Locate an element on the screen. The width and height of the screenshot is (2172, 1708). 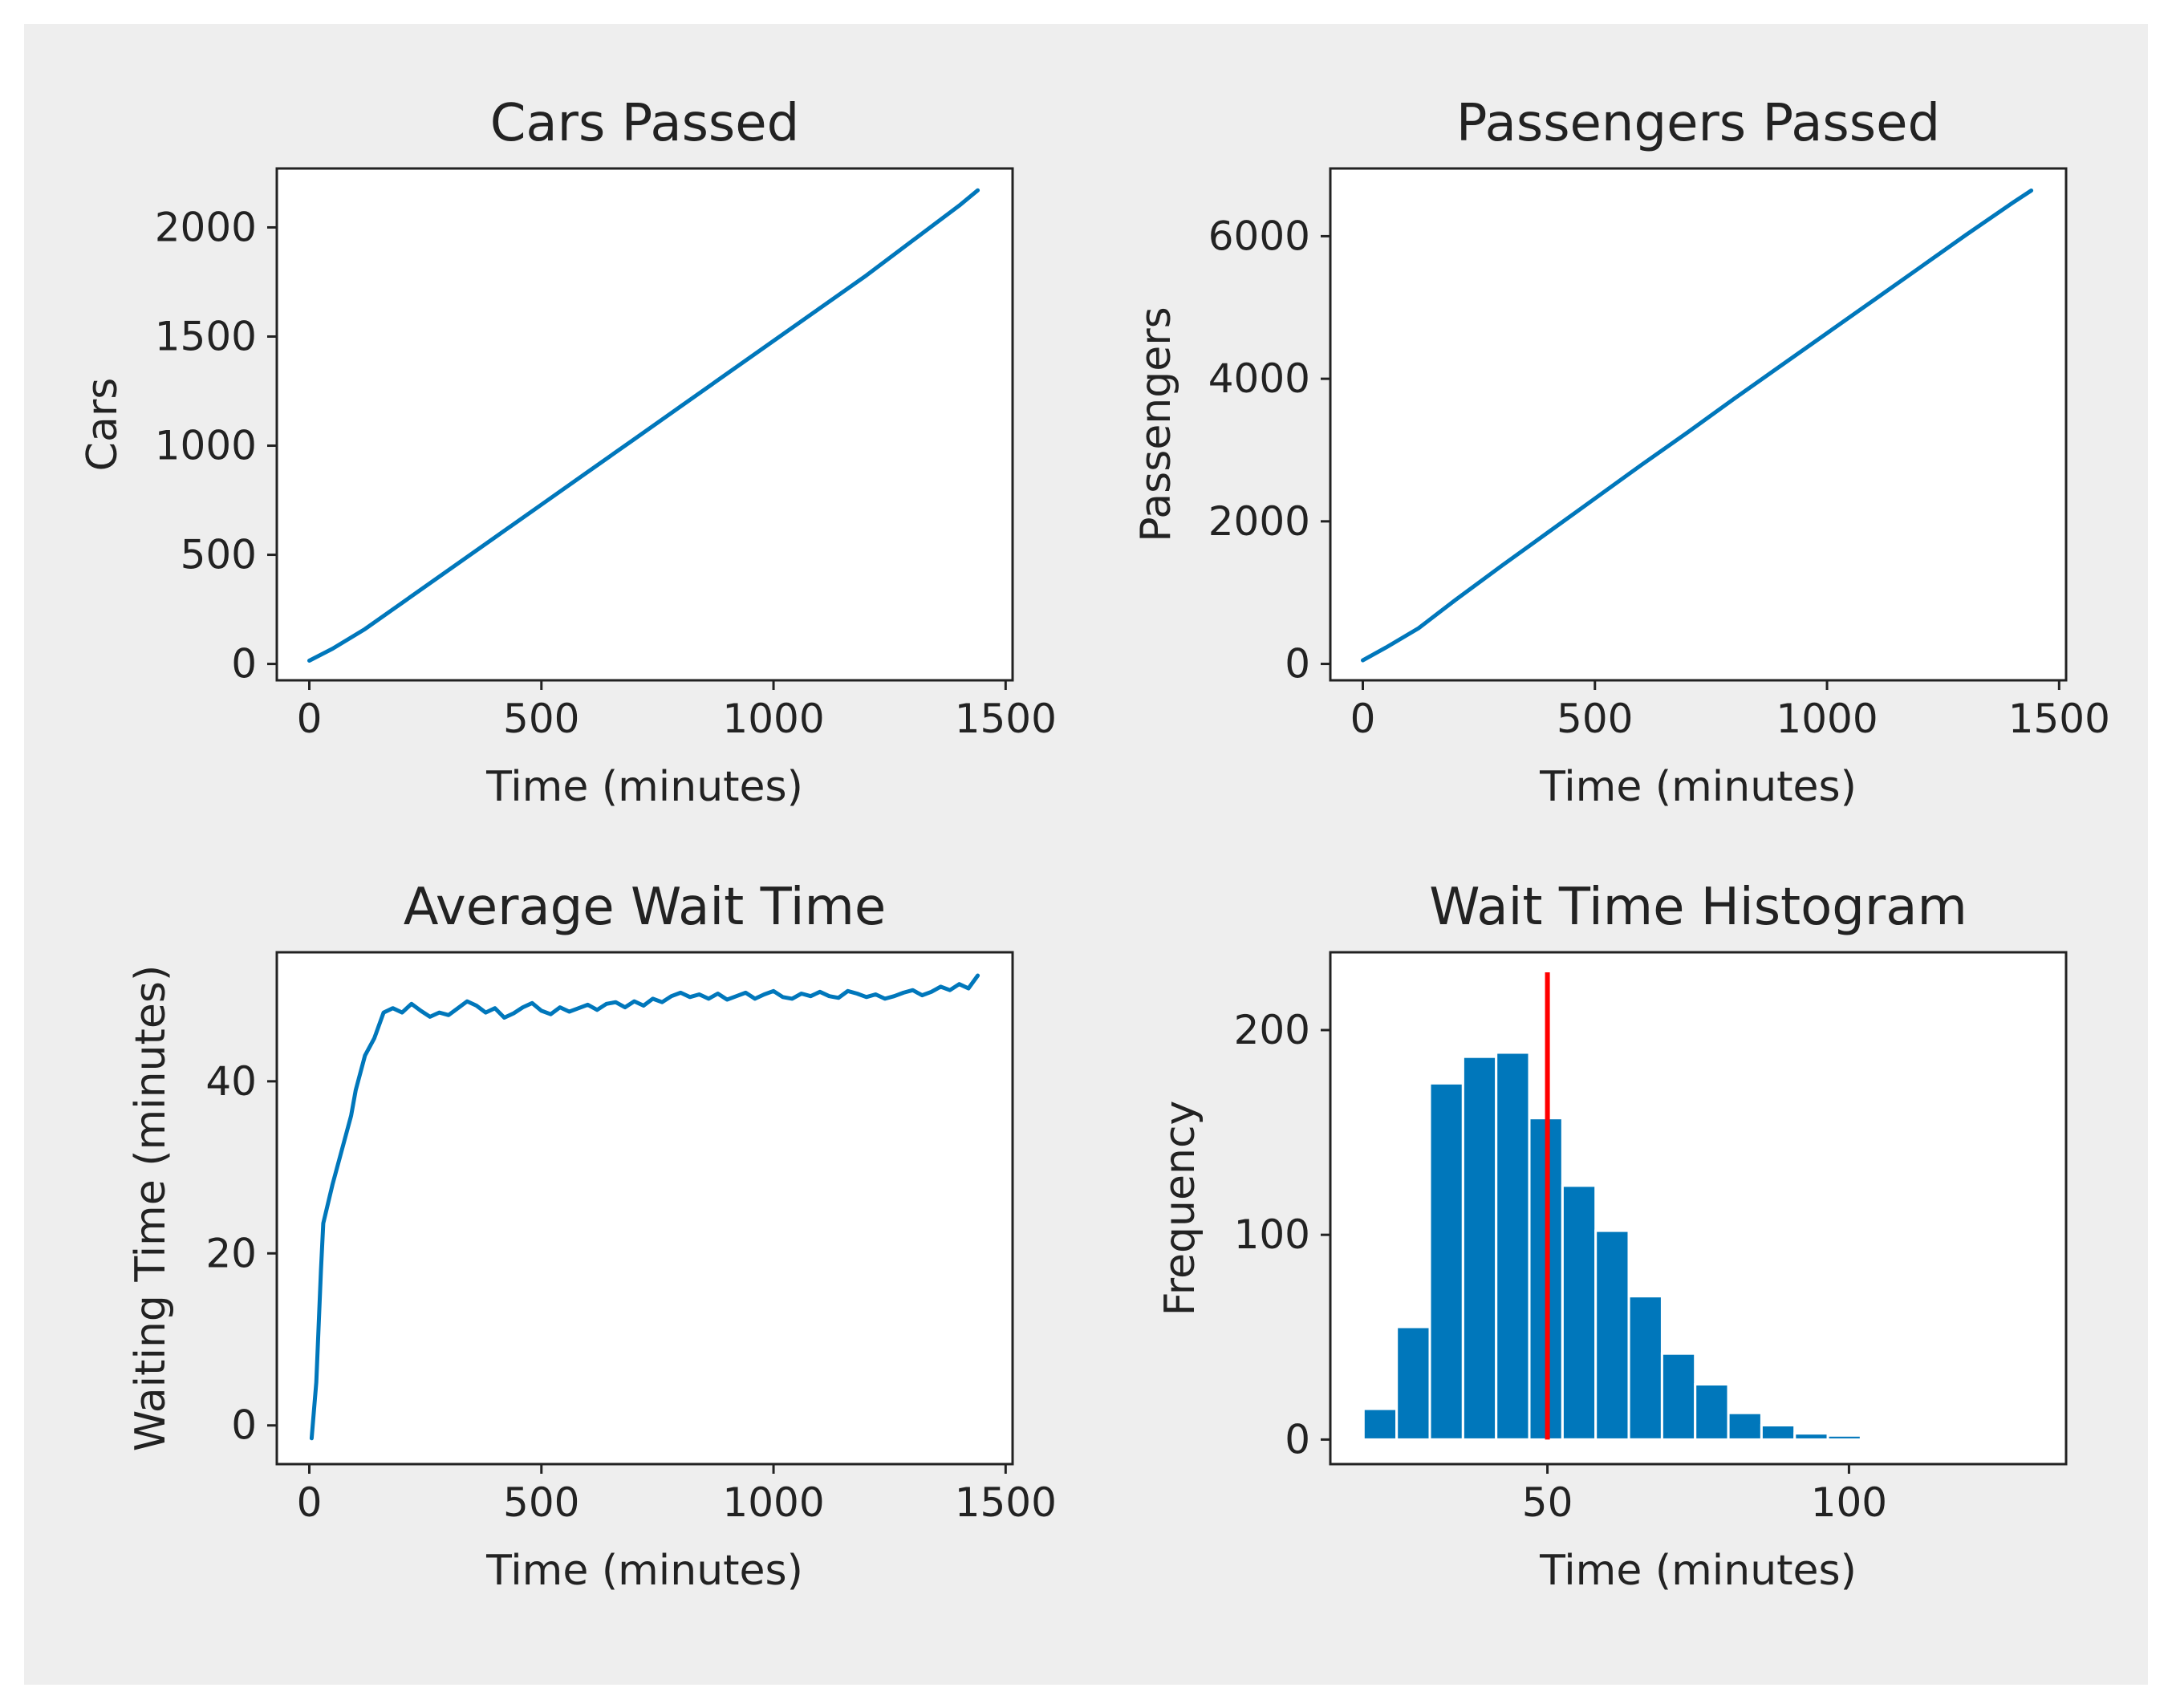
y-axis-label: Passengers is located at coordinates (1156, 424).